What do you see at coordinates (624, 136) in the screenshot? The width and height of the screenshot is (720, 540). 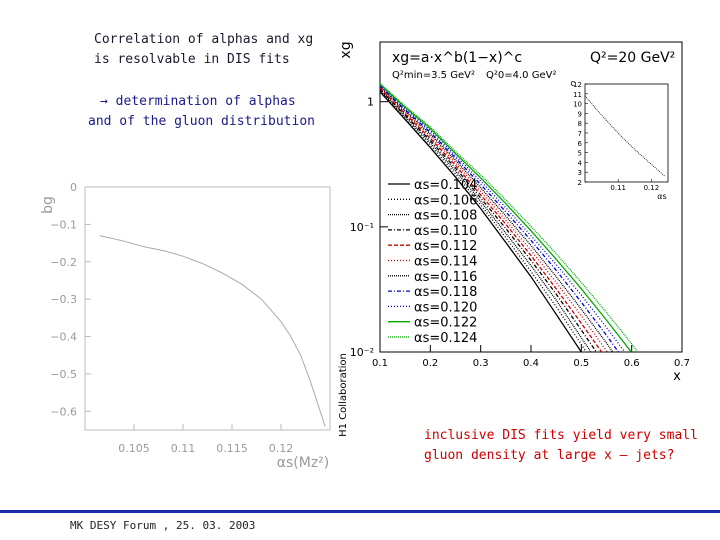 I see `inset-curve` at bounding box center [624, 136].